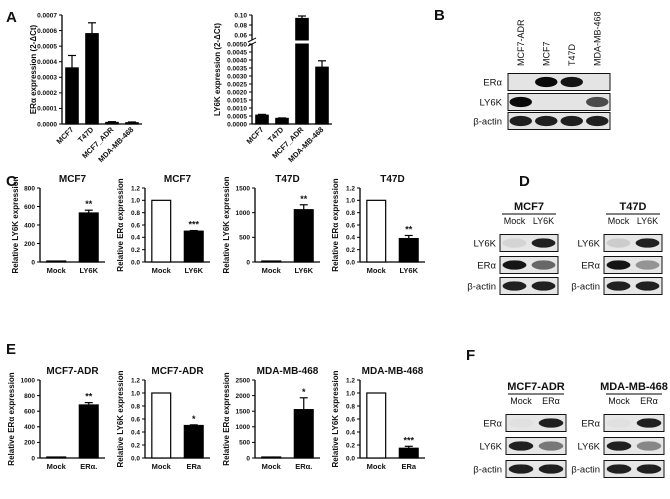 Image resolution: width=670 pixels, height=499 pixels. What do you see at coordinates (47, 93) in the screenshot?
I see `y-tick-label: 0.0002` at bounding box center [47, 93].